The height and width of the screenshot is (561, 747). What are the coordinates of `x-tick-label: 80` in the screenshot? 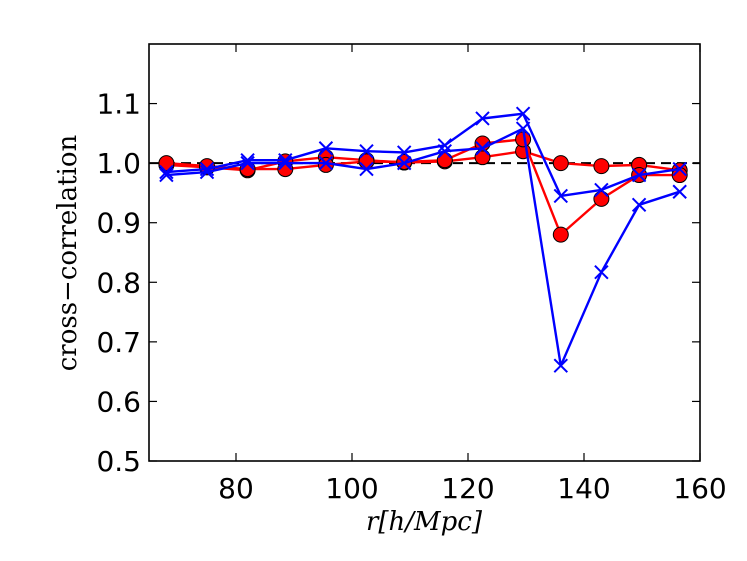 It's located at (236, 488).